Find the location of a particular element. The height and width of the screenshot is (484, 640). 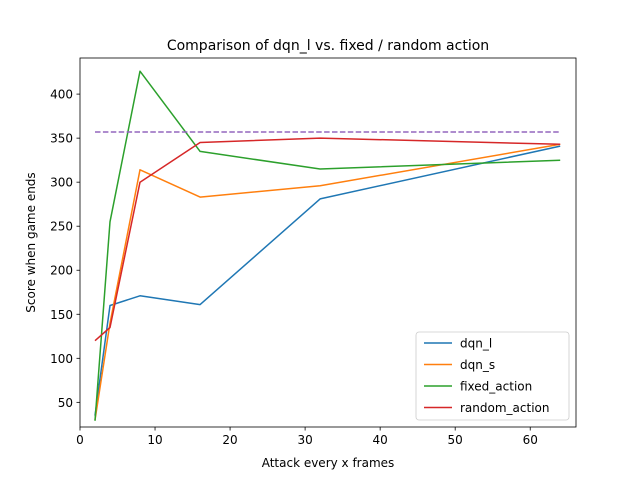

y-tick-label: 300 is located at coordinates (61, 183).